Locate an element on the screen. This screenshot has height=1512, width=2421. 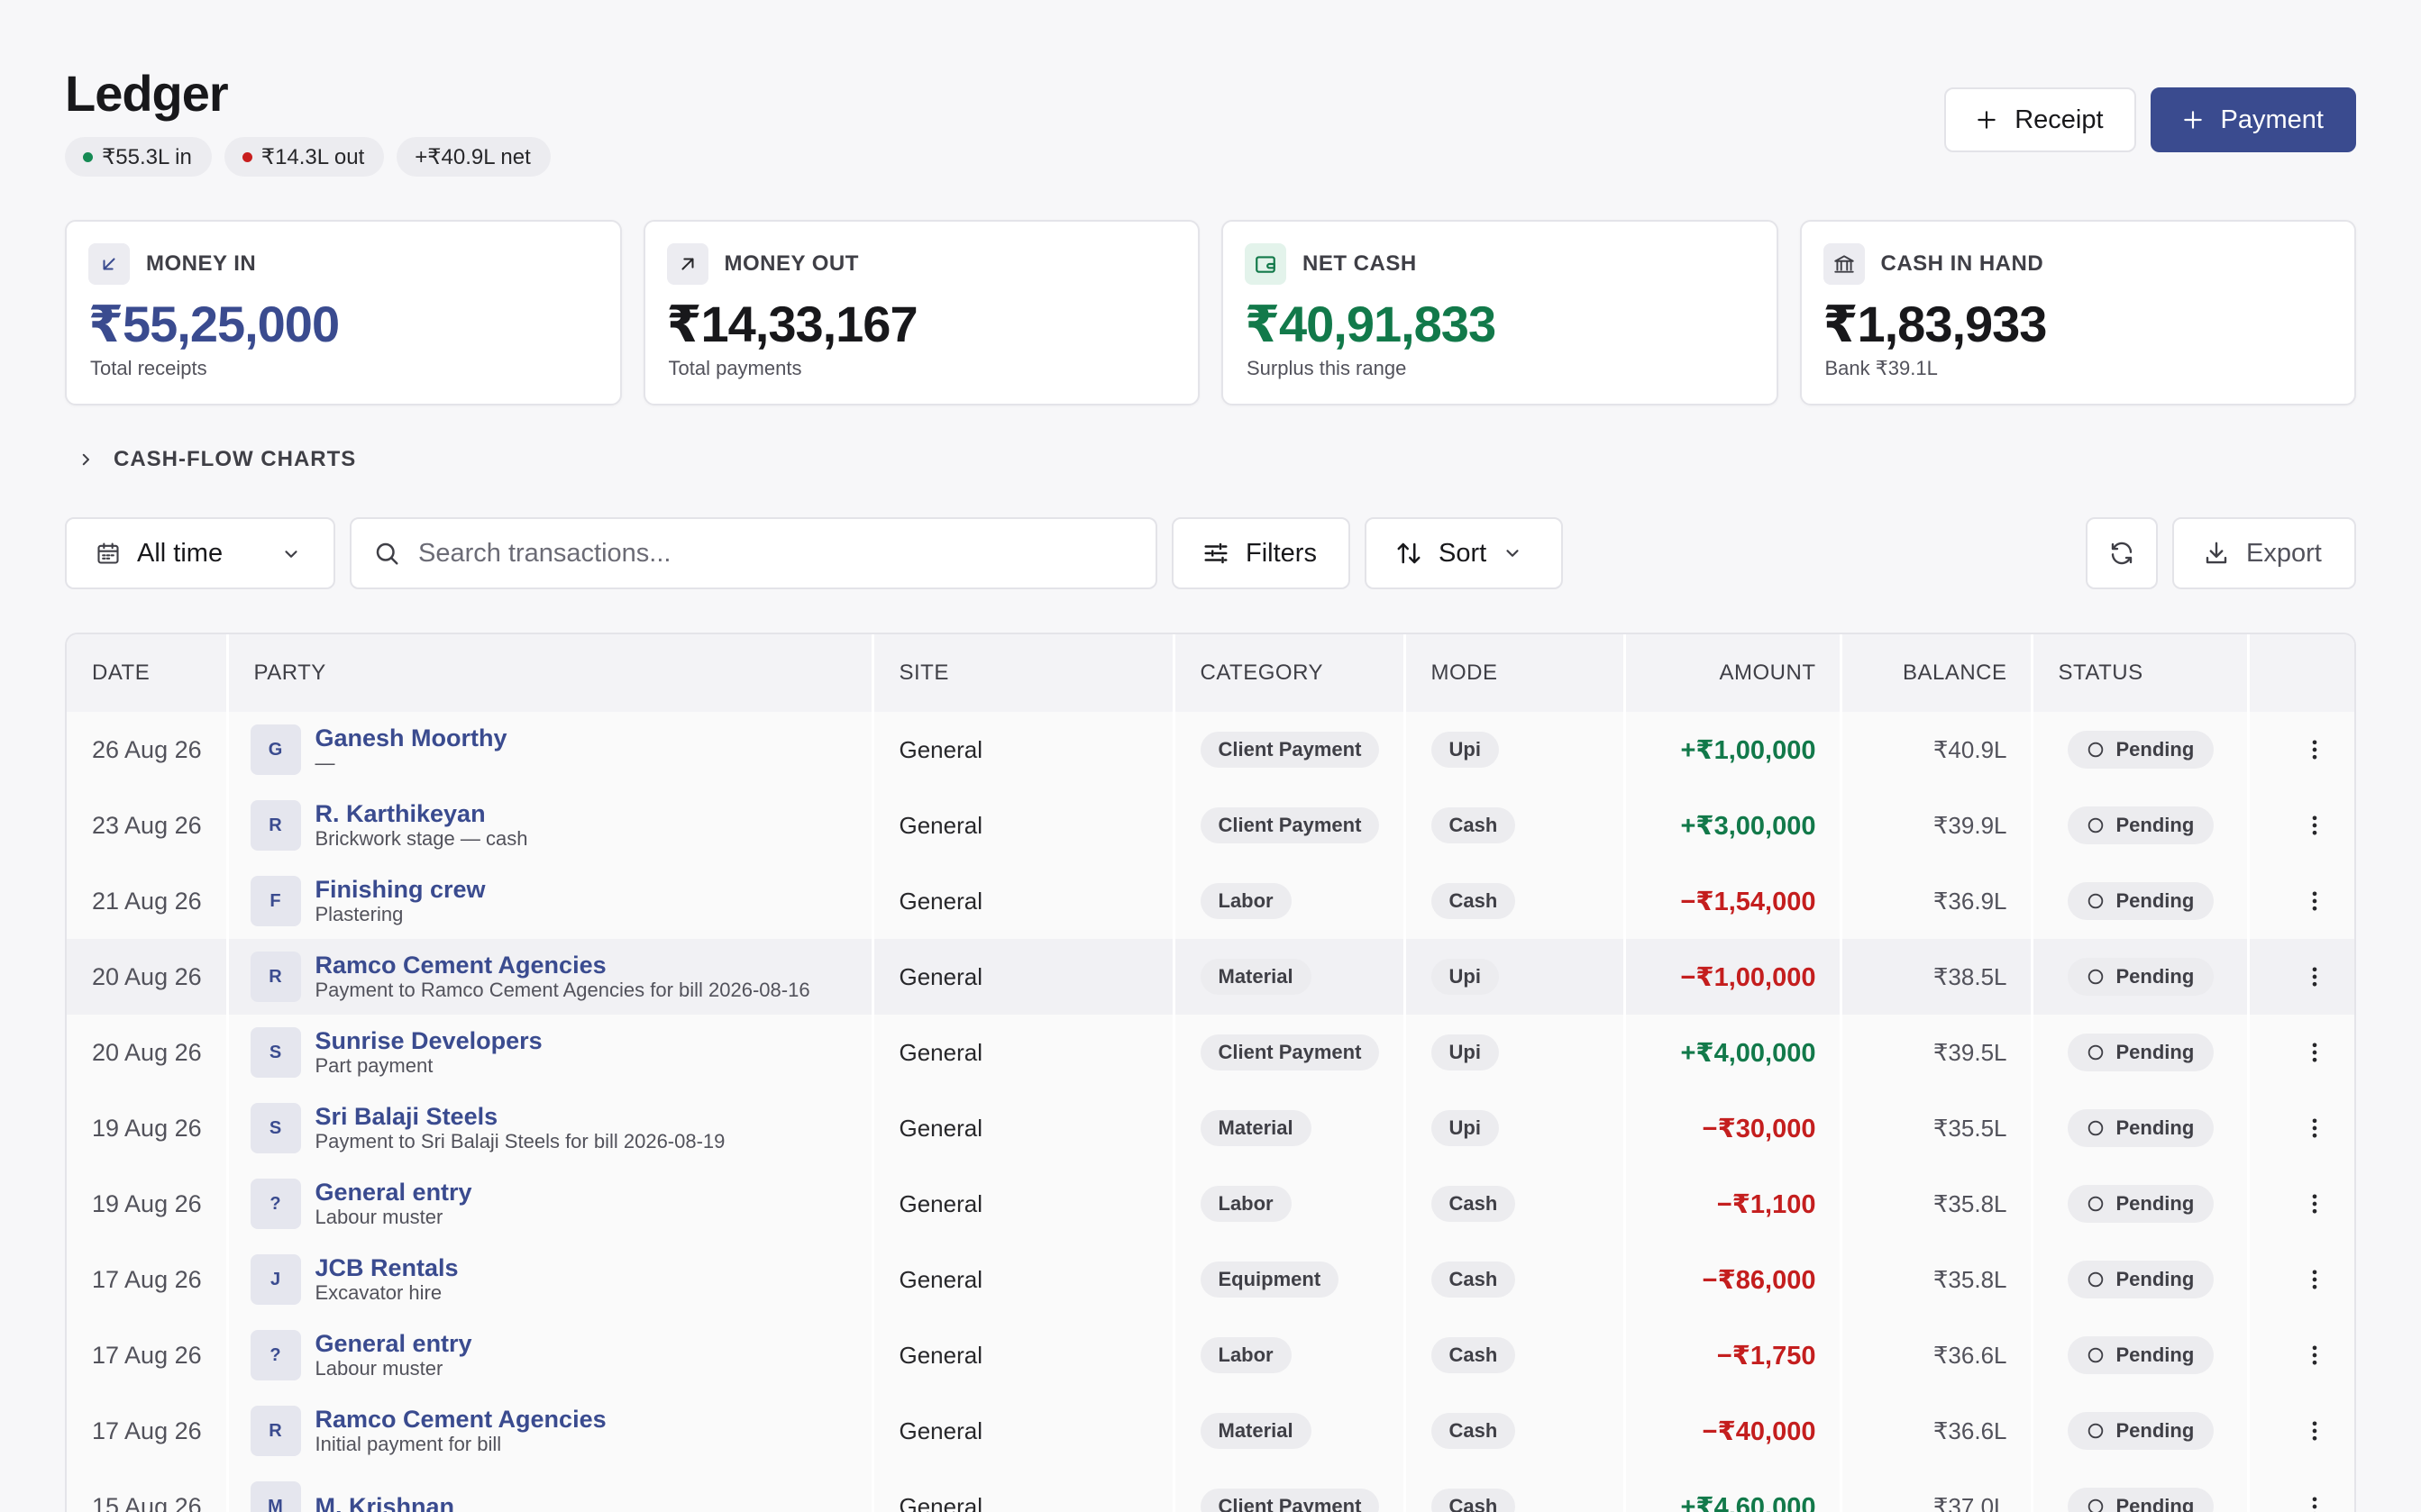
avatar: ? is located at coordinates (275, 1355).